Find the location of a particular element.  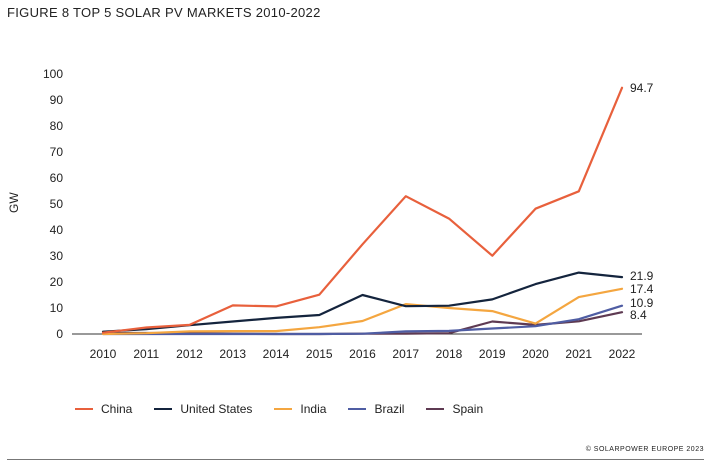

legend-label: China is located at coordinates (117, 409).